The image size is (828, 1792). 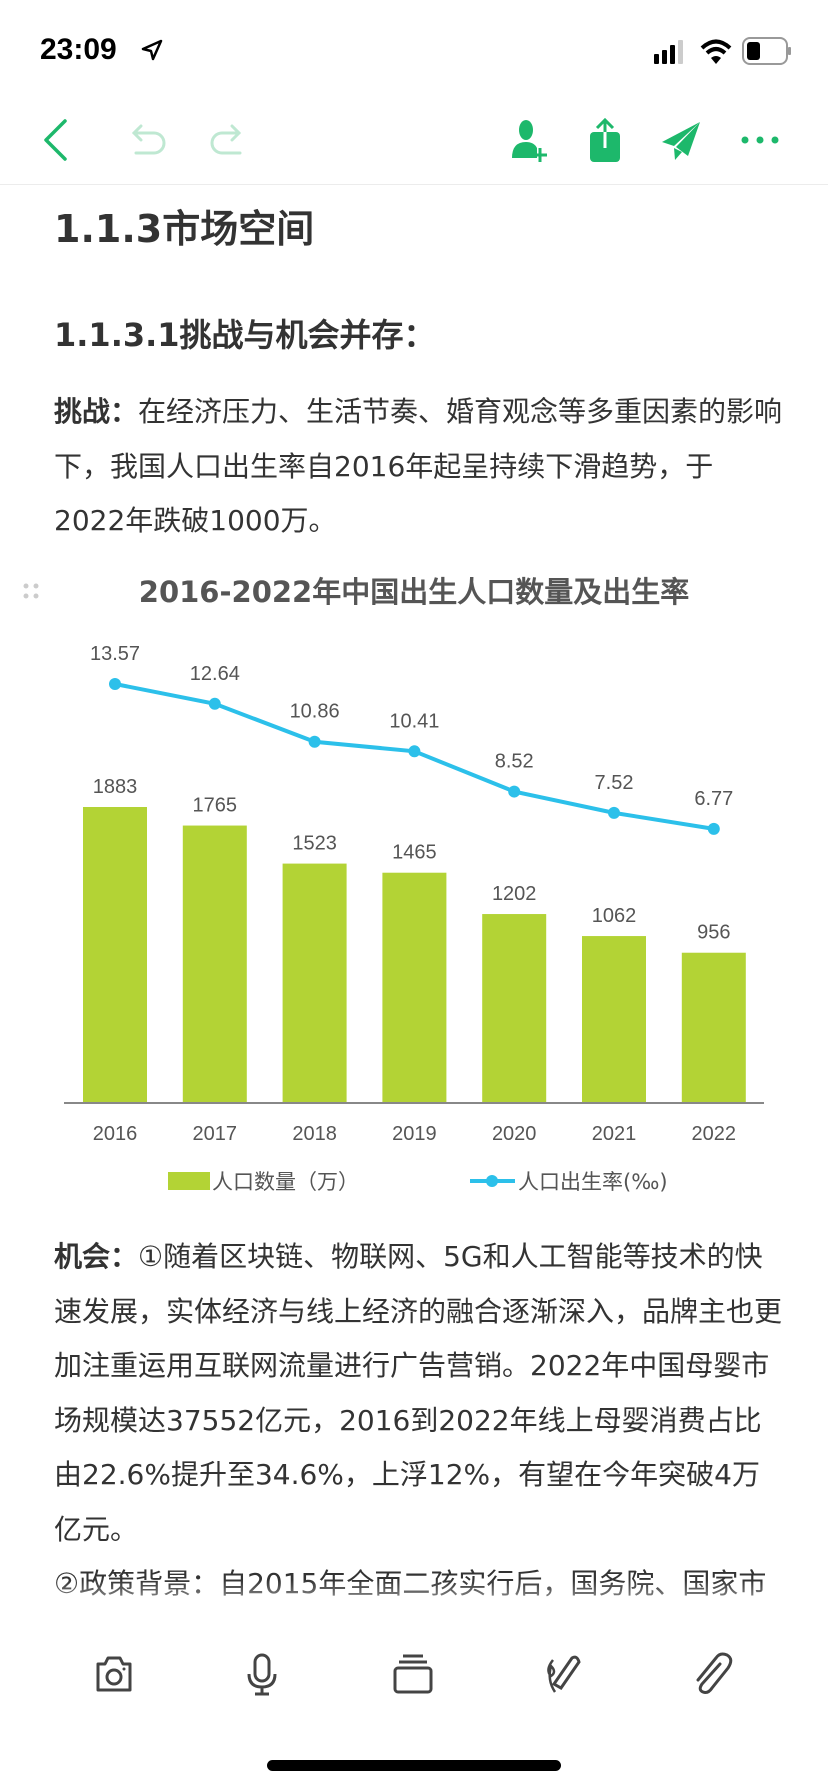 What do you see at coordinates (563, 1674) in the screenshot?
I see `handwriting-pen-icon` at bounding box center [563, 1674].